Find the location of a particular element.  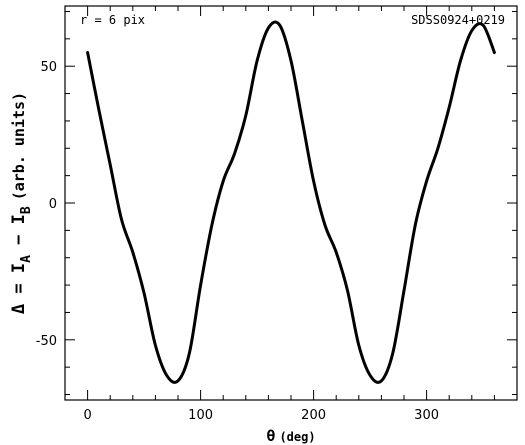

y-tick-label: 50 is located at coordinates (48, 67).